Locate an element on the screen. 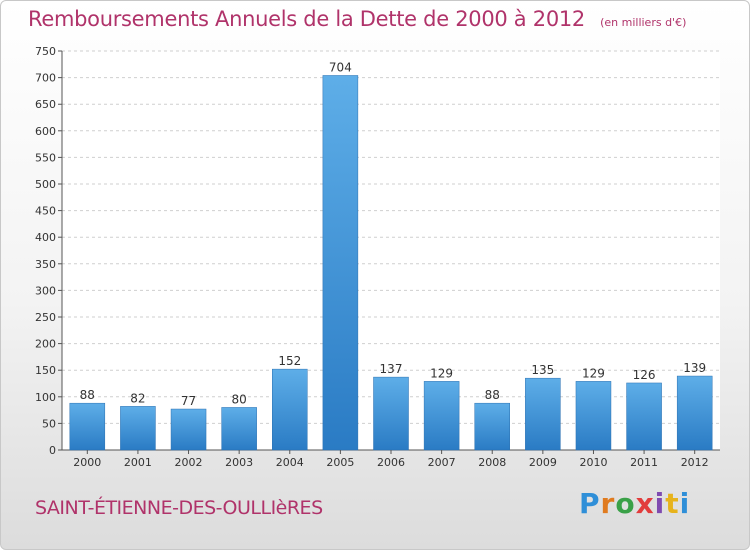 The image size is (750, 550). y-tick-label: 500 is located at coordinates (45, 184).